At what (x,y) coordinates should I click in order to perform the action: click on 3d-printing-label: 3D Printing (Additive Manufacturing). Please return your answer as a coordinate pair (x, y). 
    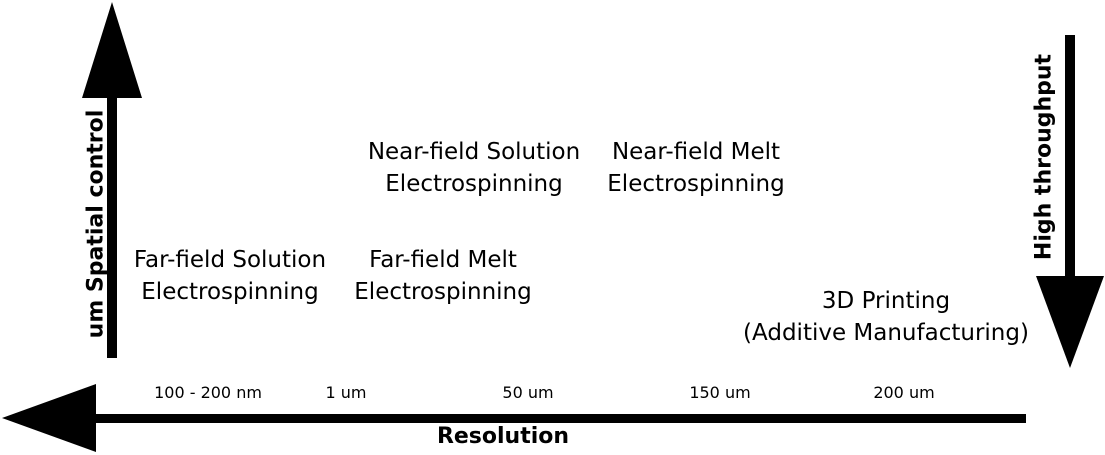
    Looking at the image, I should click on (886, 317).